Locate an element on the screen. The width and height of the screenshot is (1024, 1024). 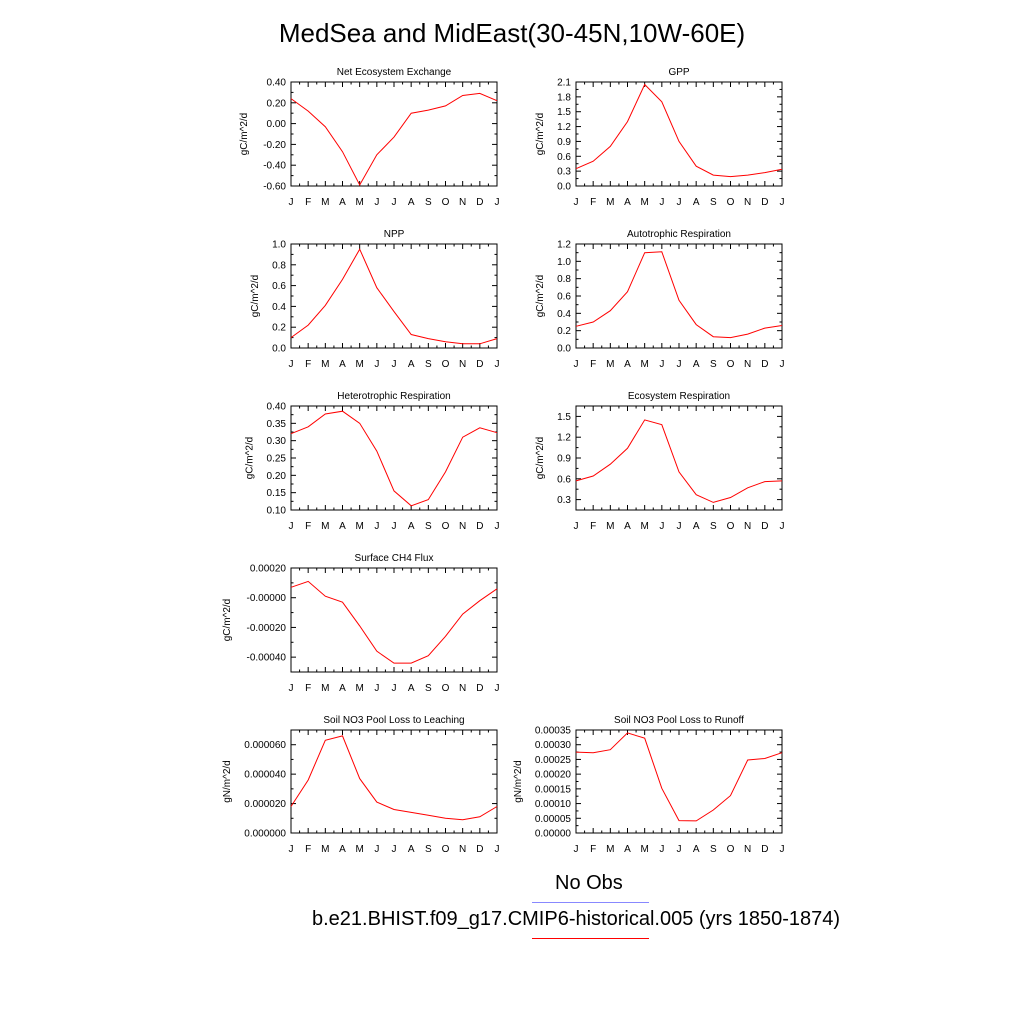
y-tick-label: -0.40 is located at coordinates (274, 166).